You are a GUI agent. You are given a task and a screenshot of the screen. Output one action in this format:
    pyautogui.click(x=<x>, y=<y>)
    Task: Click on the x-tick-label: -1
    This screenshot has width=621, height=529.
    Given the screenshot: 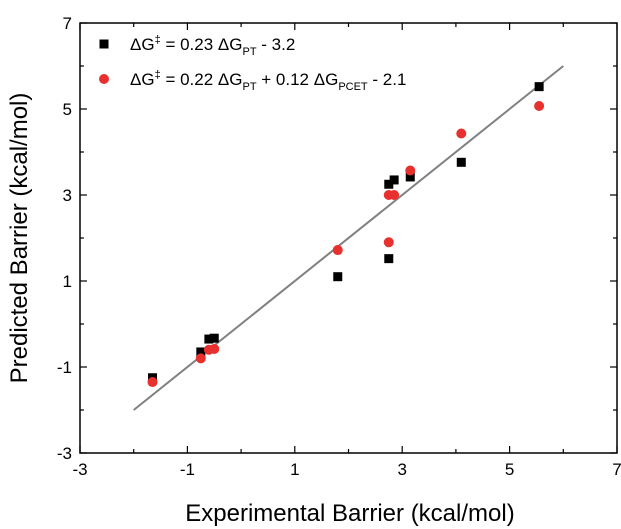 What is the action you would take?
    pyautogui.click(x=187, y=469)
    